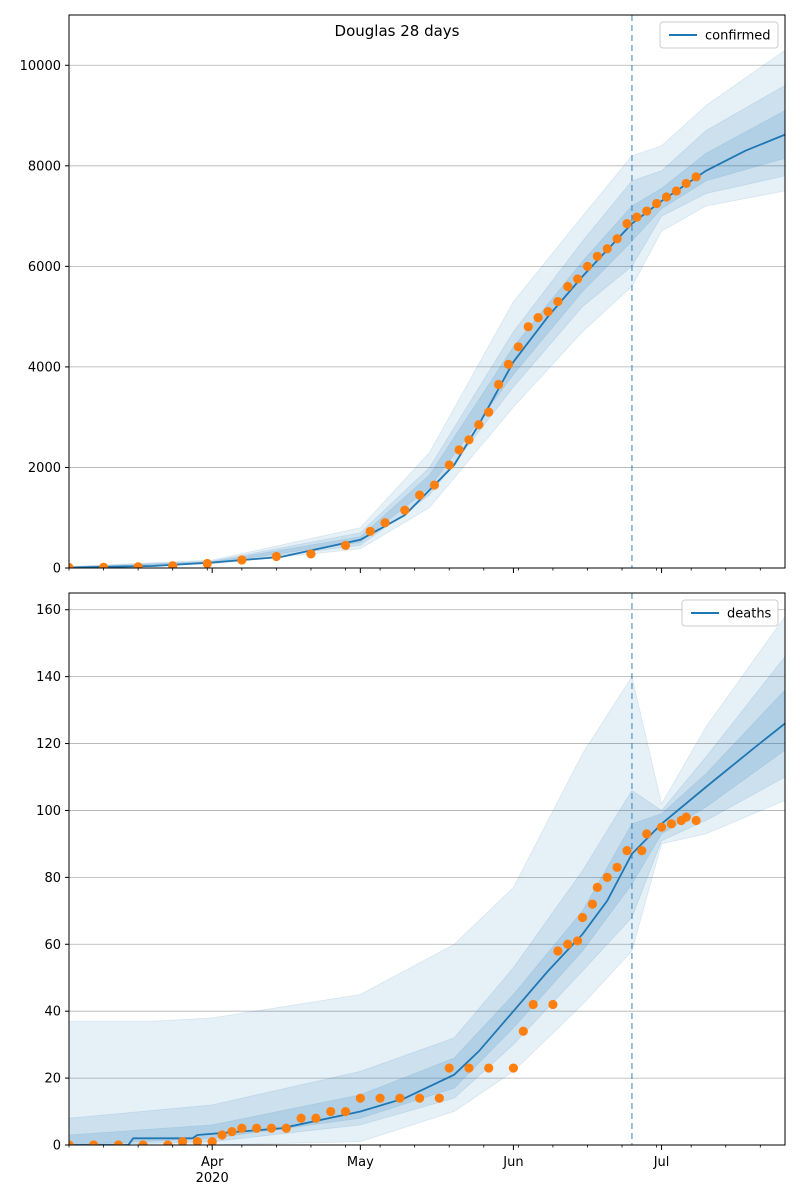 The image size is (800, 1200). What do you see at coordinates (661, 1162) in the screenshot?
I see `x-tick-label: Jul` at bounding box center [661, 1162].